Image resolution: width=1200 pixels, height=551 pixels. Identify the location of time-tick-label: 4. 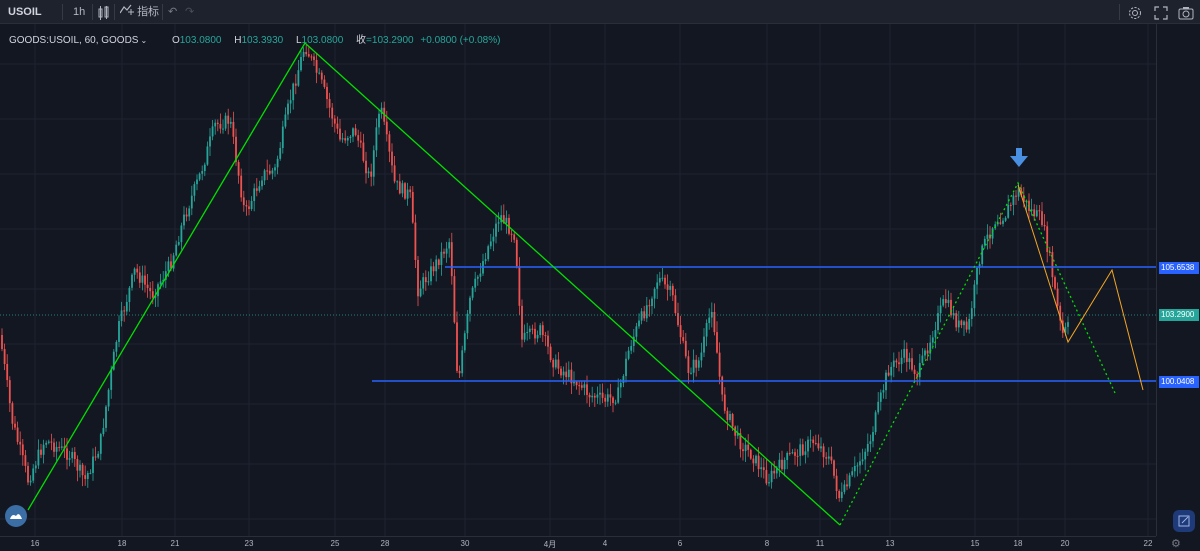
(605, 543).